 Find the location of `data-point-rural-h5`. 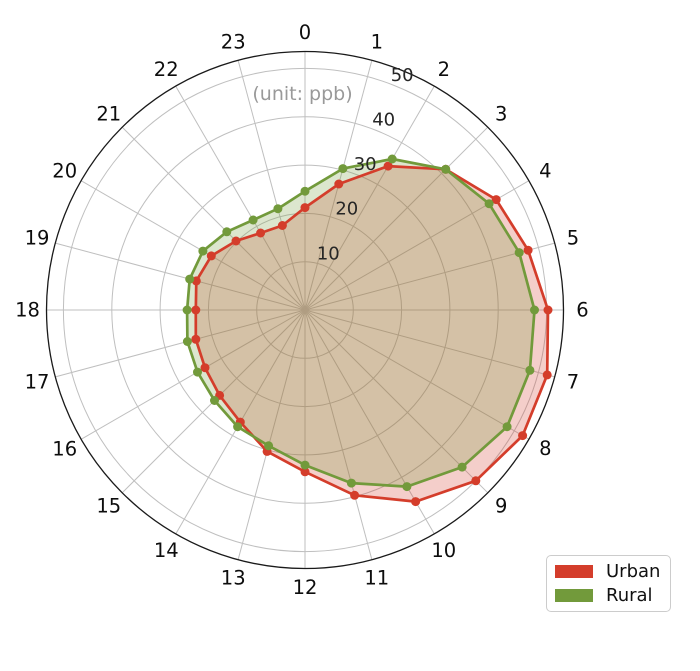

data-point-rural-h5 is located at coordinates (519, 253).